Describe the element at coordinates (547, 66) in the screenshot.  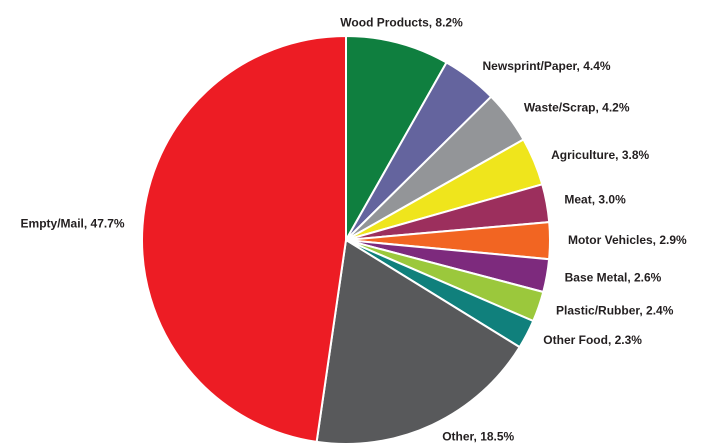
I see `slice-label: Newsprint/Paper, 4.4%` at that location.